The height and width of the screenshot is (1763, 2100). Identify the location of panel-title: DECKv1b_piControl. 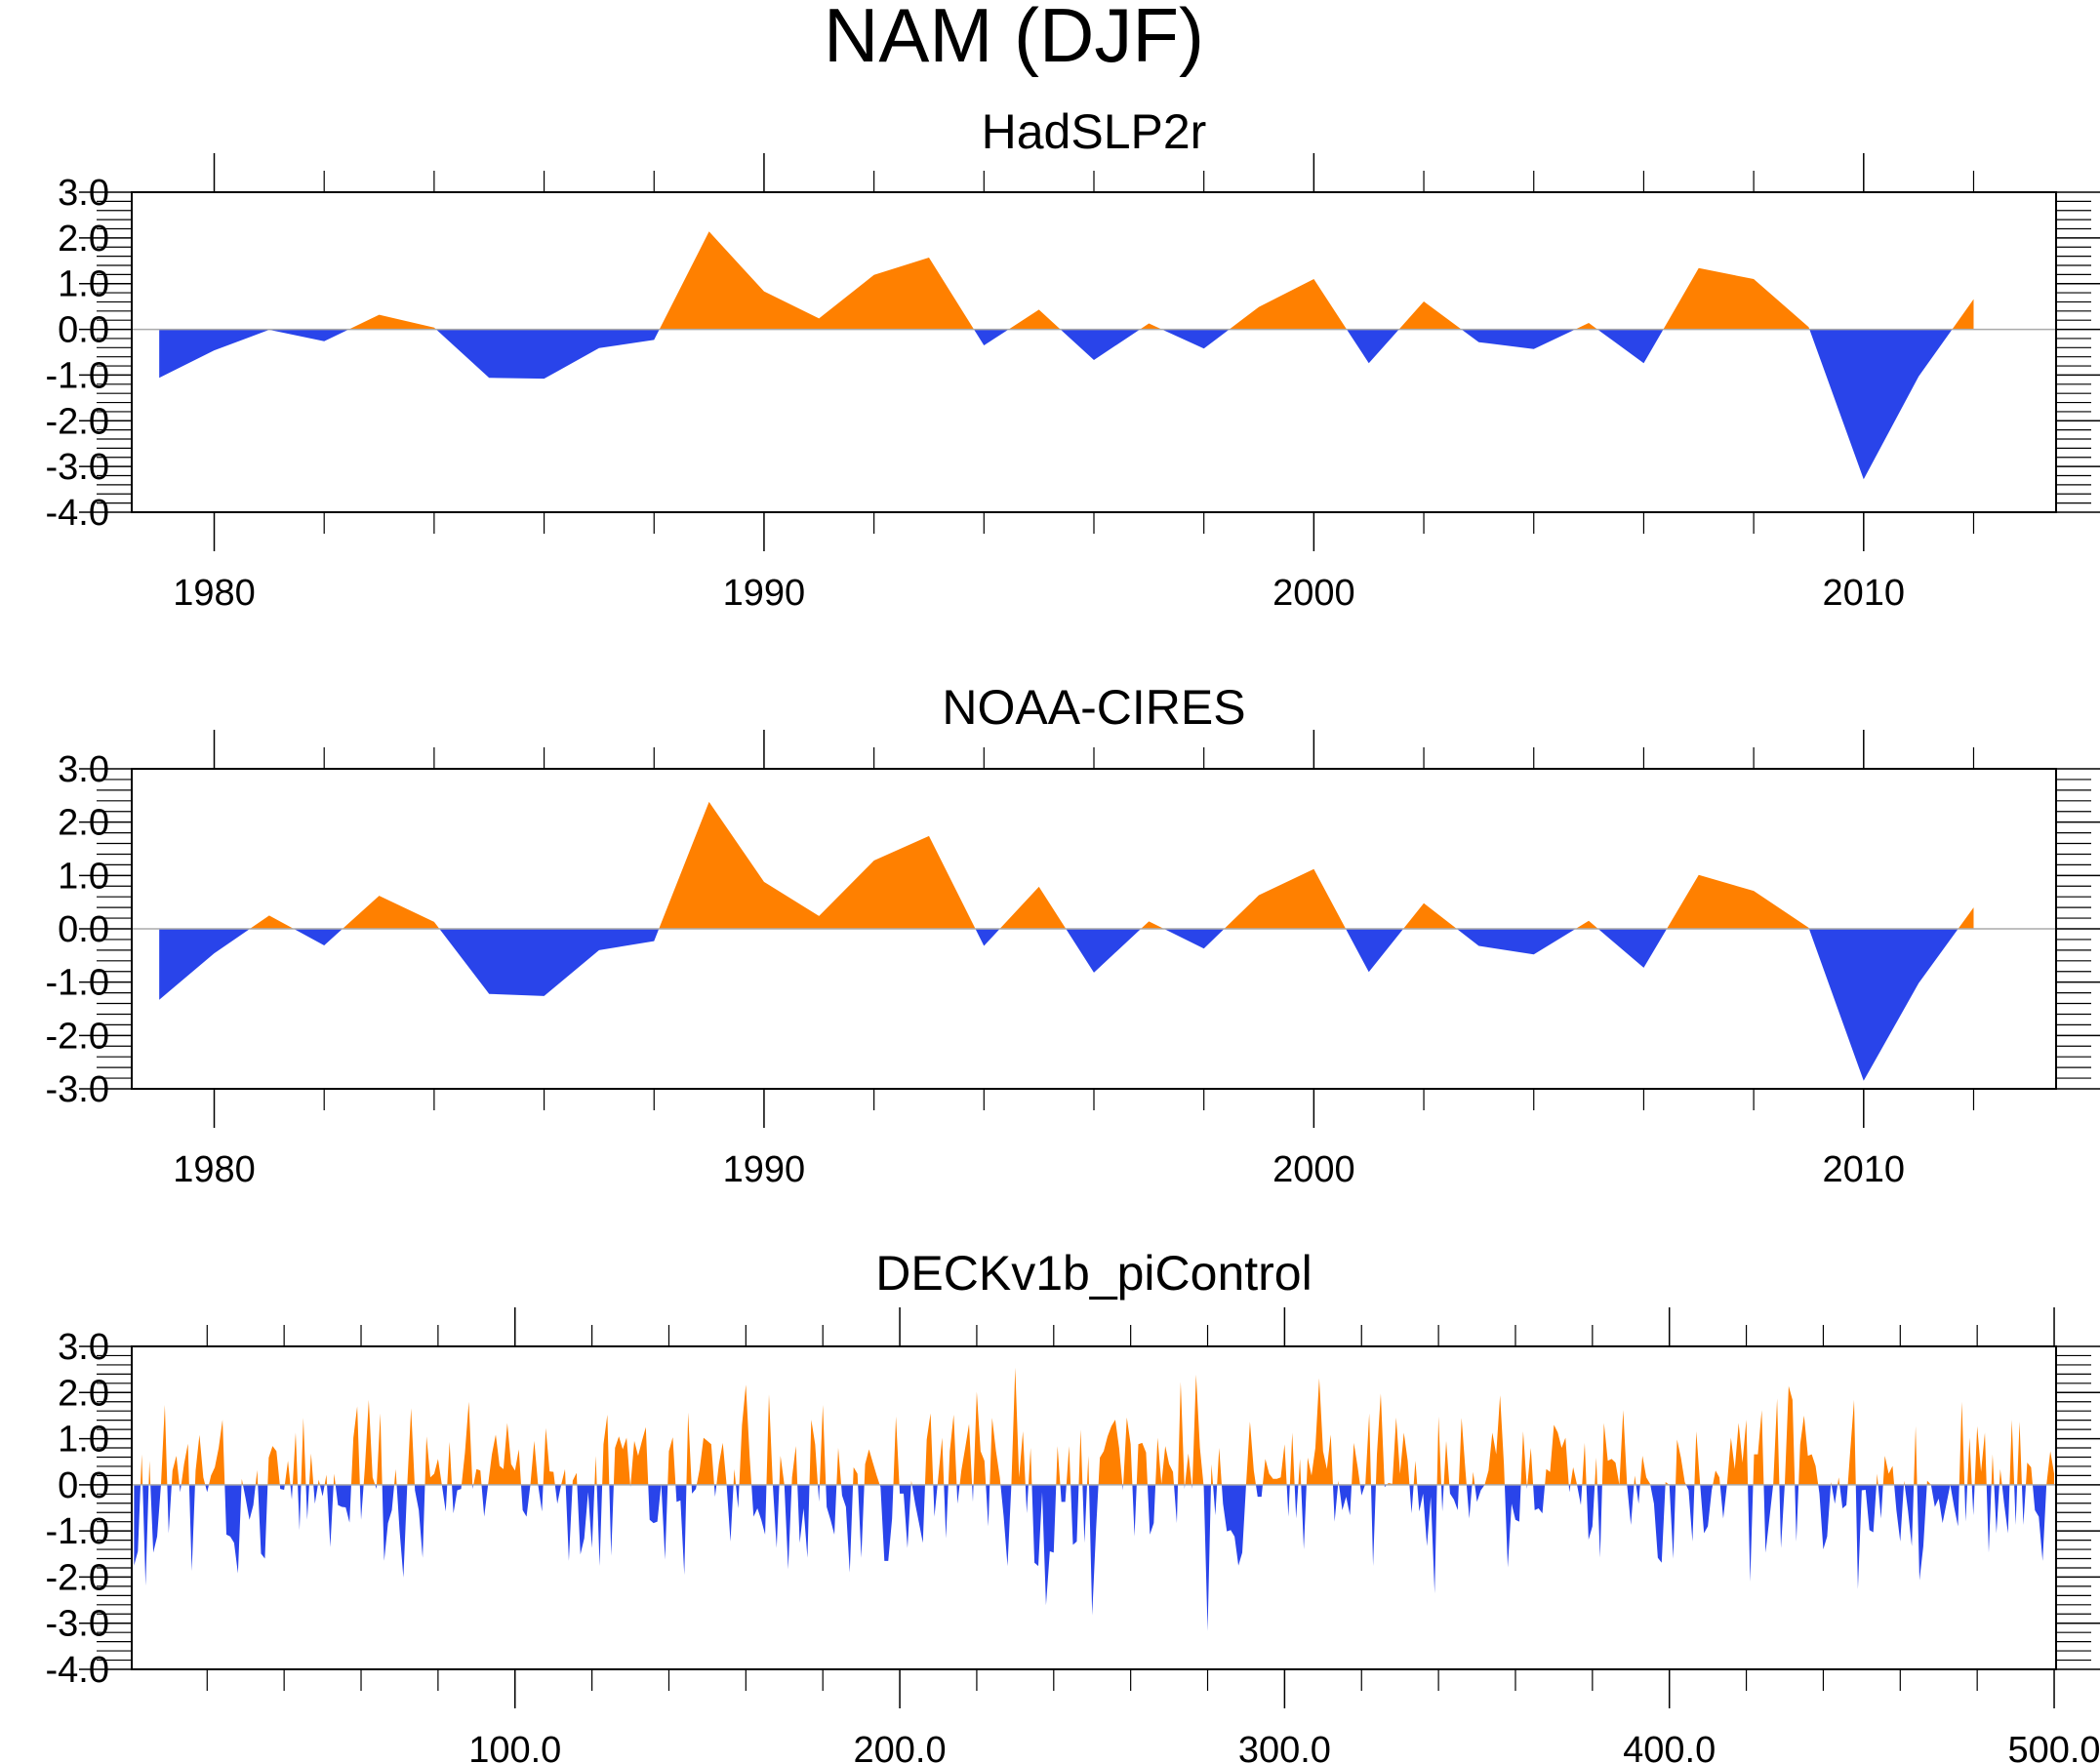
(1093, 1273).